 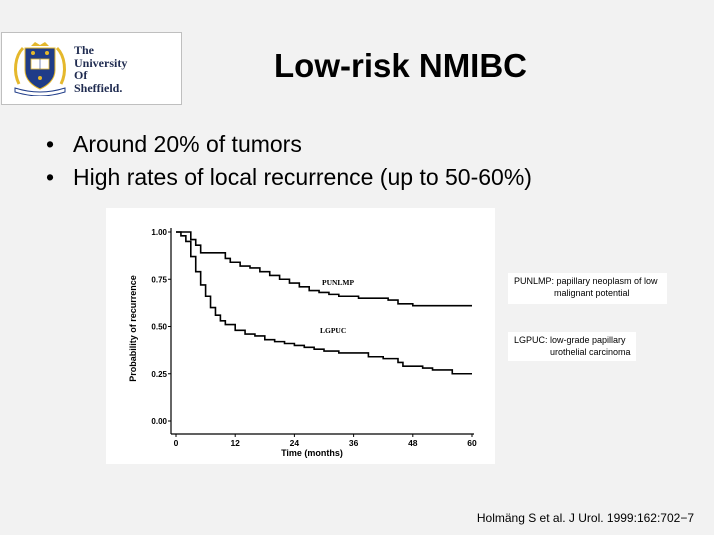 What do you see at coordinates (81, 75) in the screenshot?
I see `logo-line: Of` at bounding box center [81, 75].